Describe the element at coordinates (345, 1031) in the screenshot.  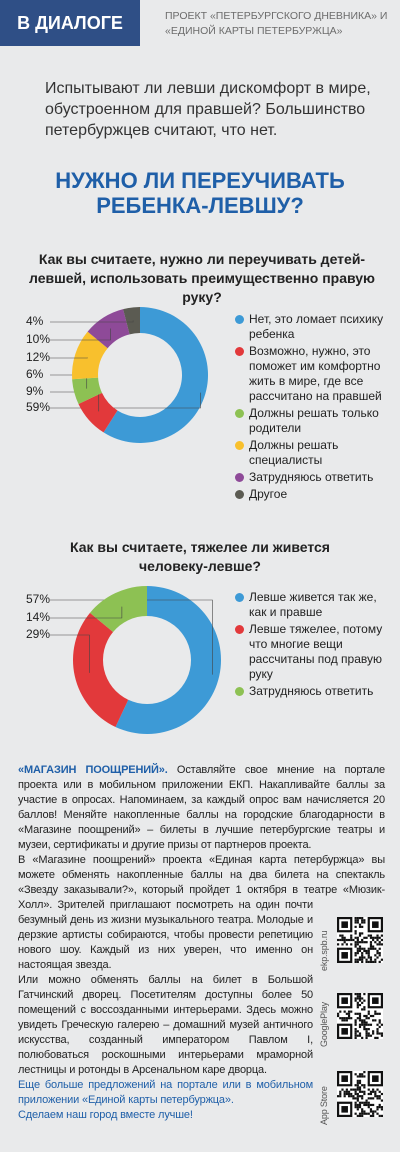
I see `qr-finder` at that location.